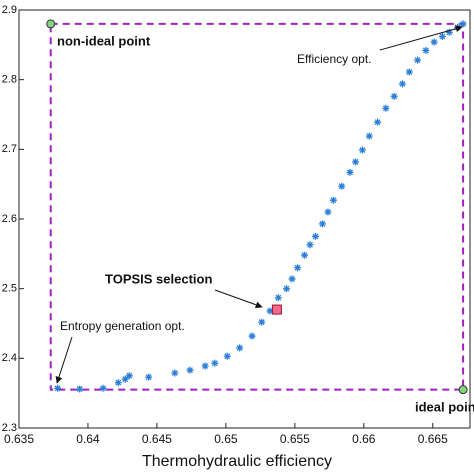  Describe the element at coordinates (364, 439) in the screenshot. I see `x-tick-label: 0.66` at that location.